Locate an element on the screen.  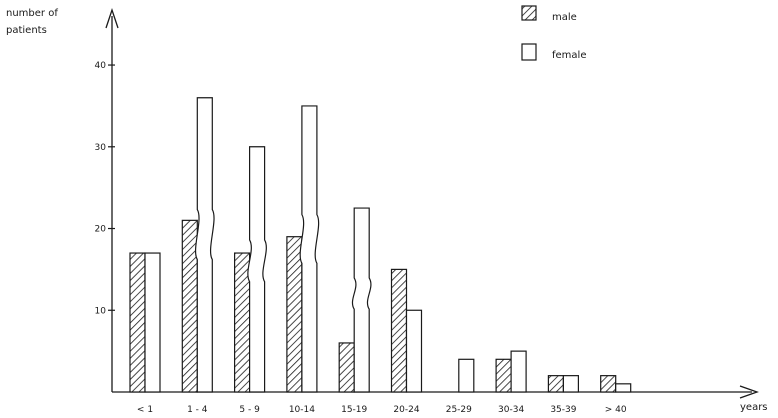
x-tick-label: 20-24 is located at coordinates (406, 410).